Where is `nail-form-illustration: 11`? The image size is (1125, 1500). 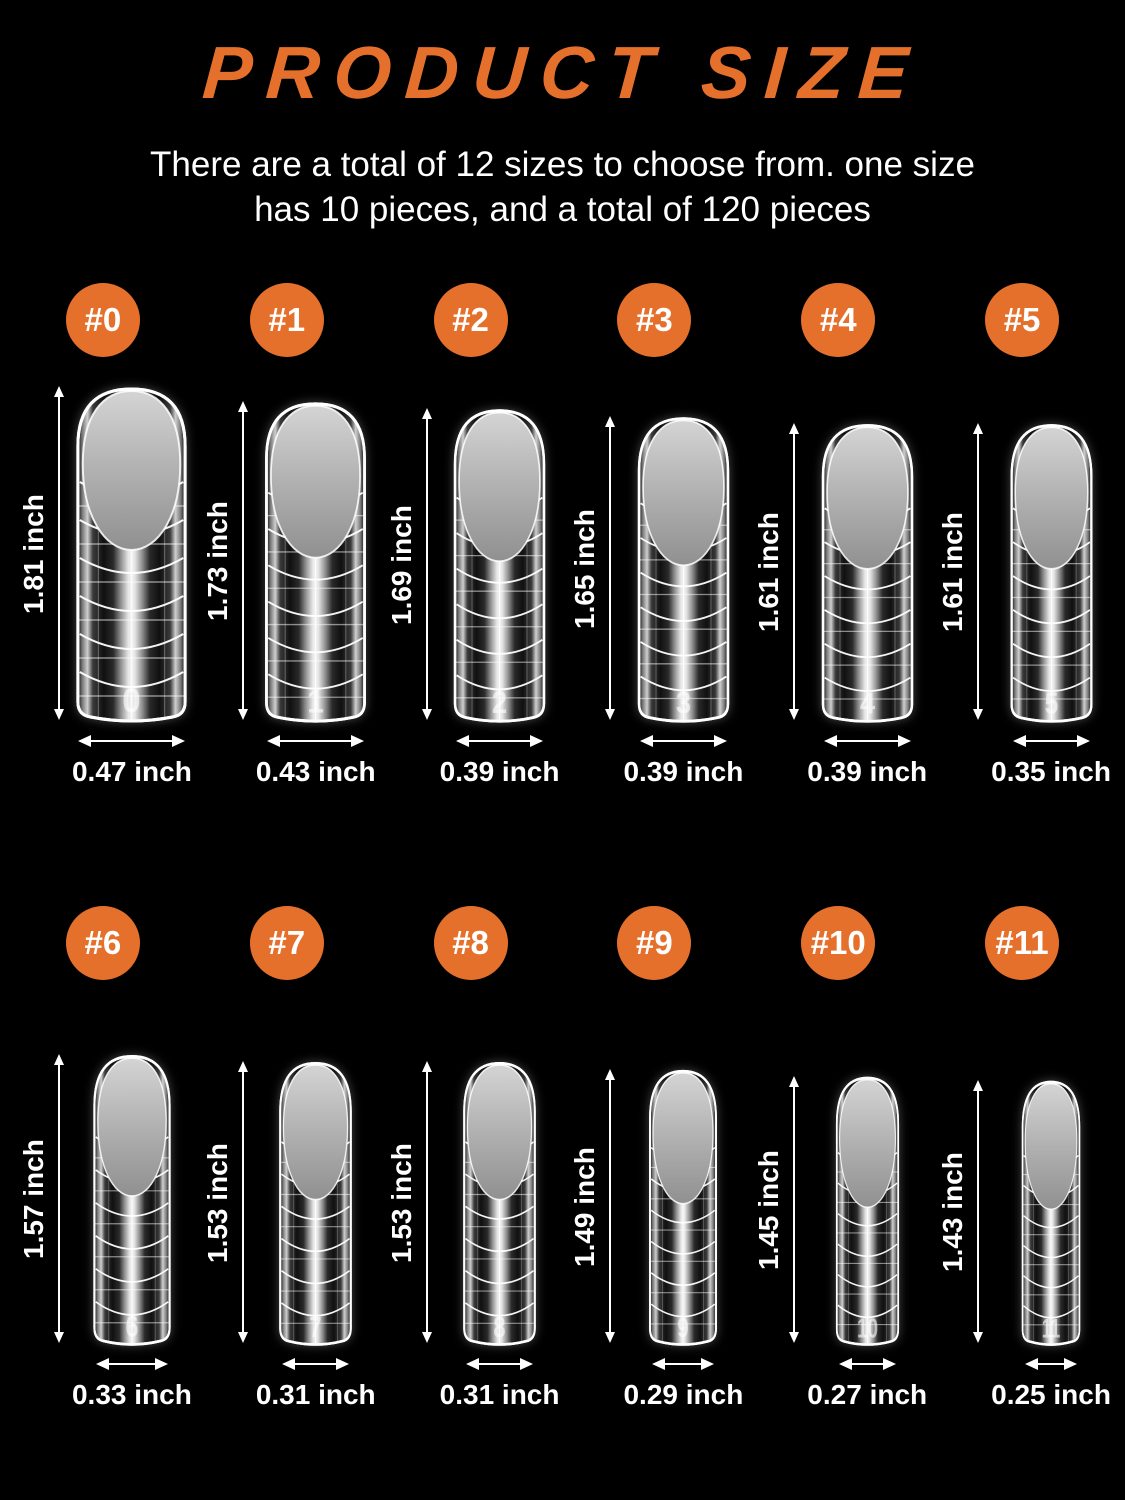
nail-form-illustration: 11 is located at coordinates (1051, 1213).